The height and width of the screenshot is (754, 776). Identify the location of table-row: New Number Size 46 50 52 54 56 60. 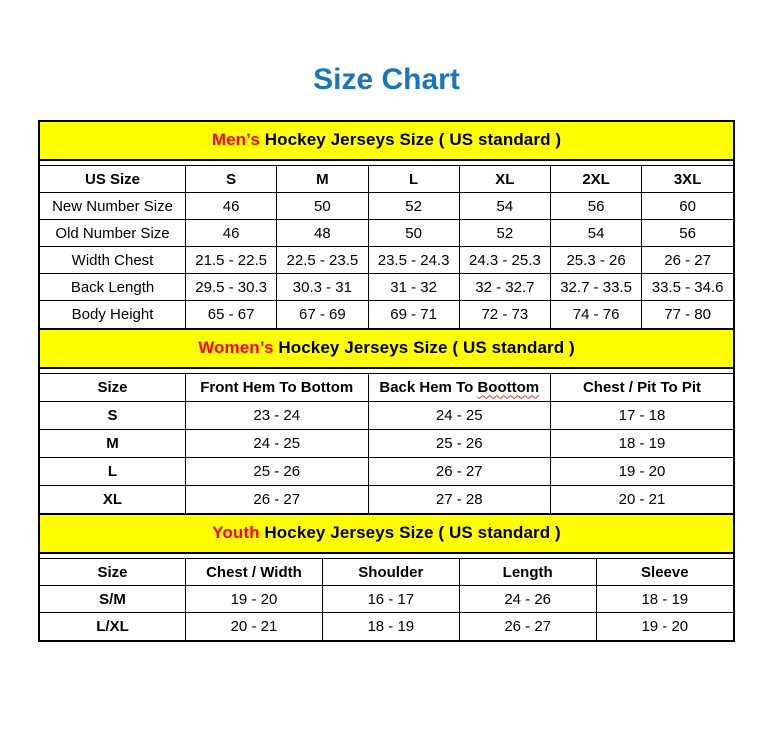
(386, 206).